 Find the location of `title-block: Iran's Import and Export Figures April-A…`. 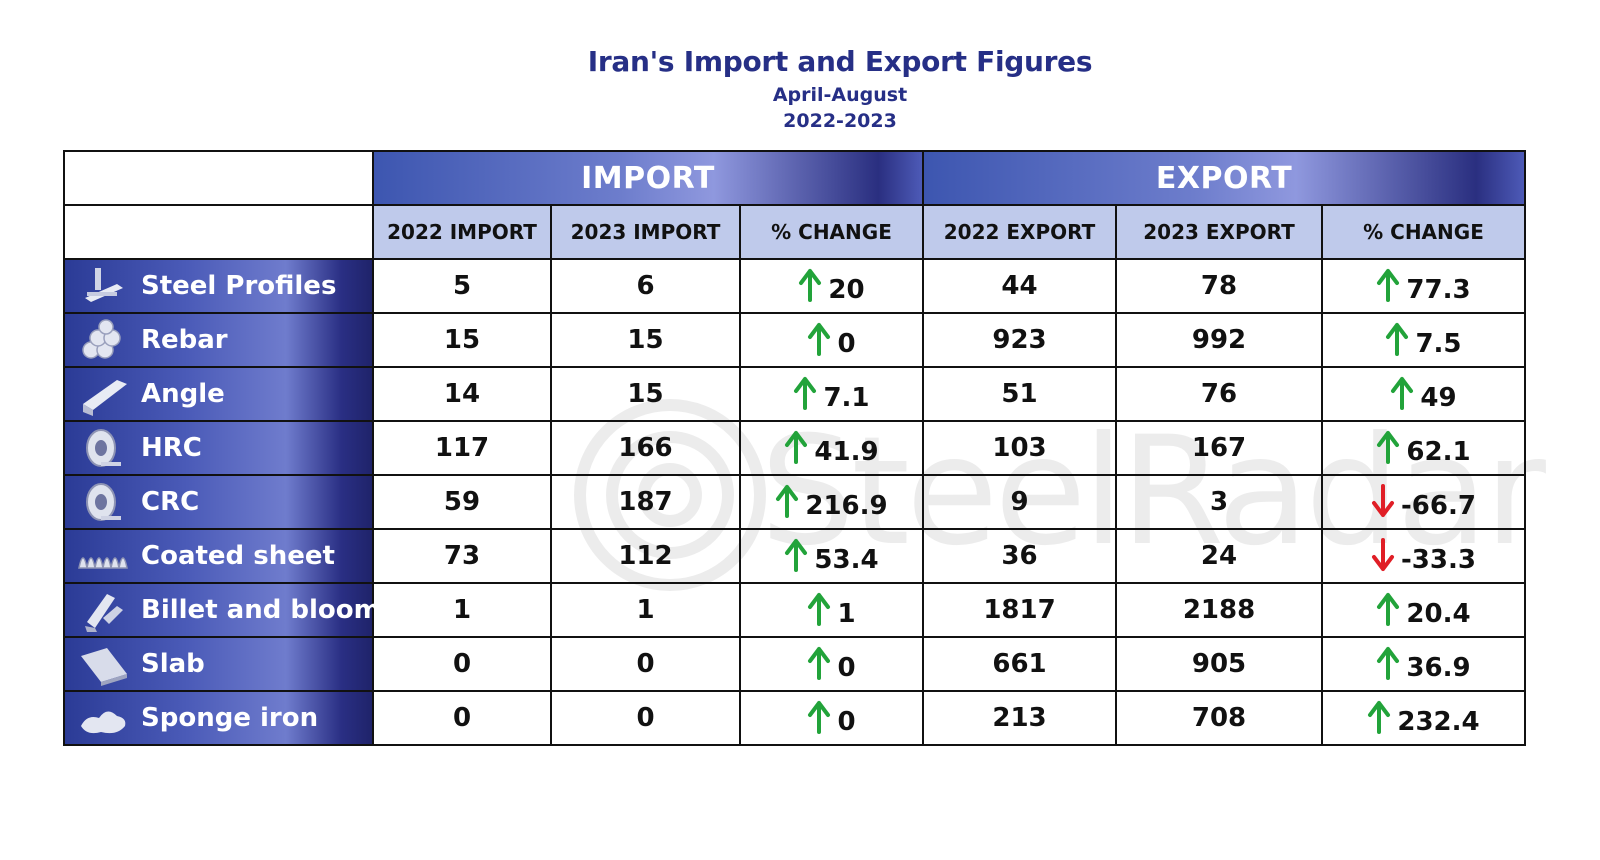

title-block: Iran's Import and Export Figures April-A… is located at coordinates (800, 88).